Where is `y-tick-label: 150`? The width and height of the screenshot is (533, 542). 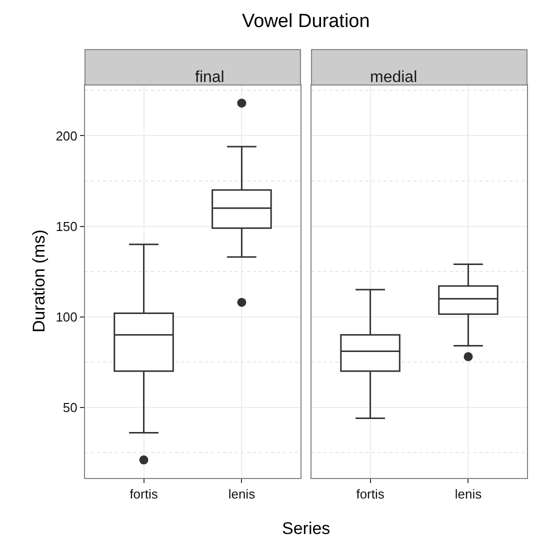
y-tick-label: 150 is located at coordinates (67, 226).